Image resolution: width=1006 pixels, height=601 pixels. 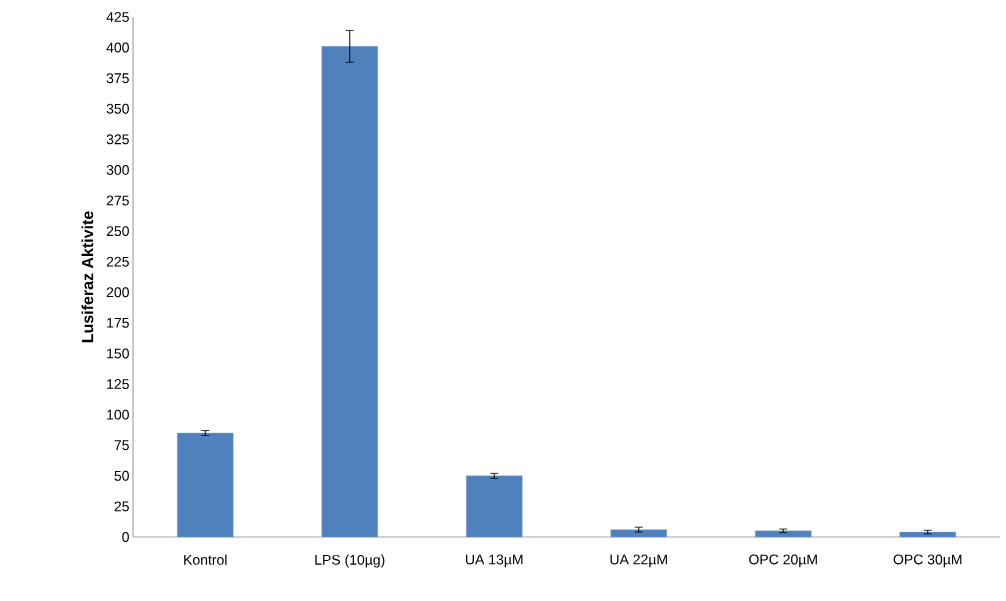 What do you see at coordinates (117, 139) in the screenshot?
I see `y-tick-label: 325` at bounding box center [117, 139].